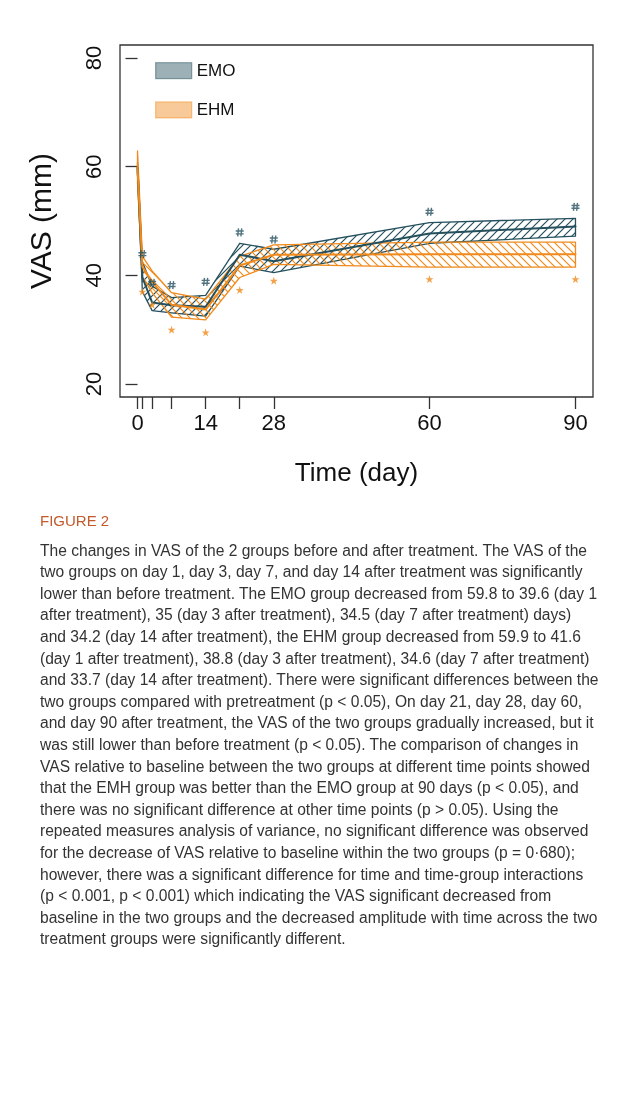 The image size is (617, 1104). I want to click on y-tick-label: 80, so click(93, 58).